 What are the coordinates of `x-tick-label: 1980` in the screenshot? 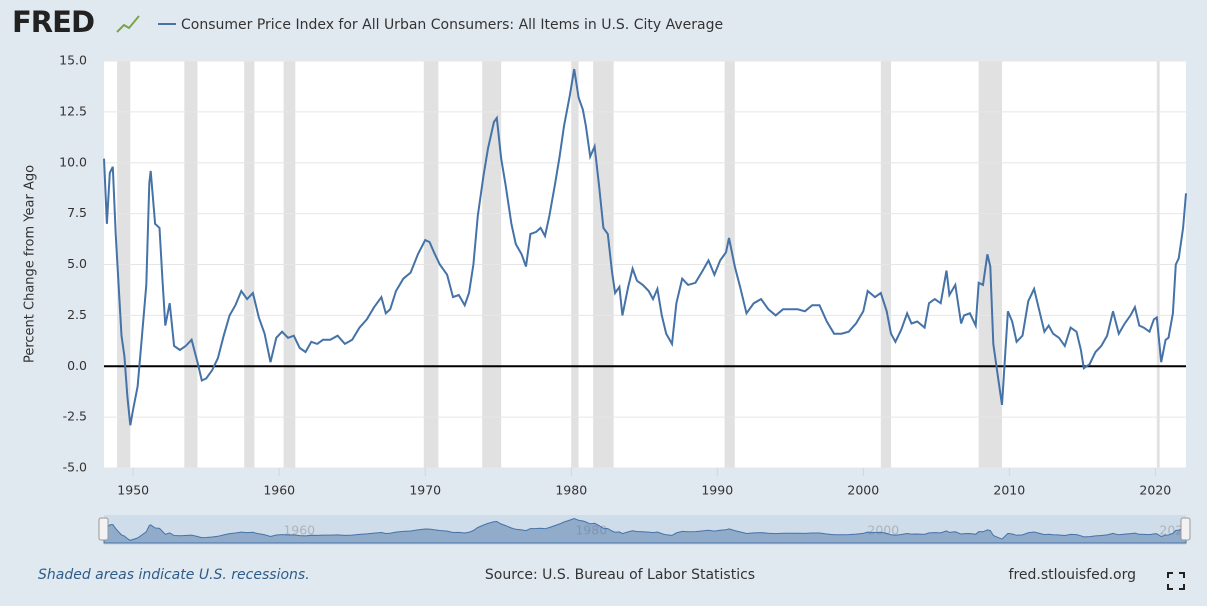 It's located at (571, 490).